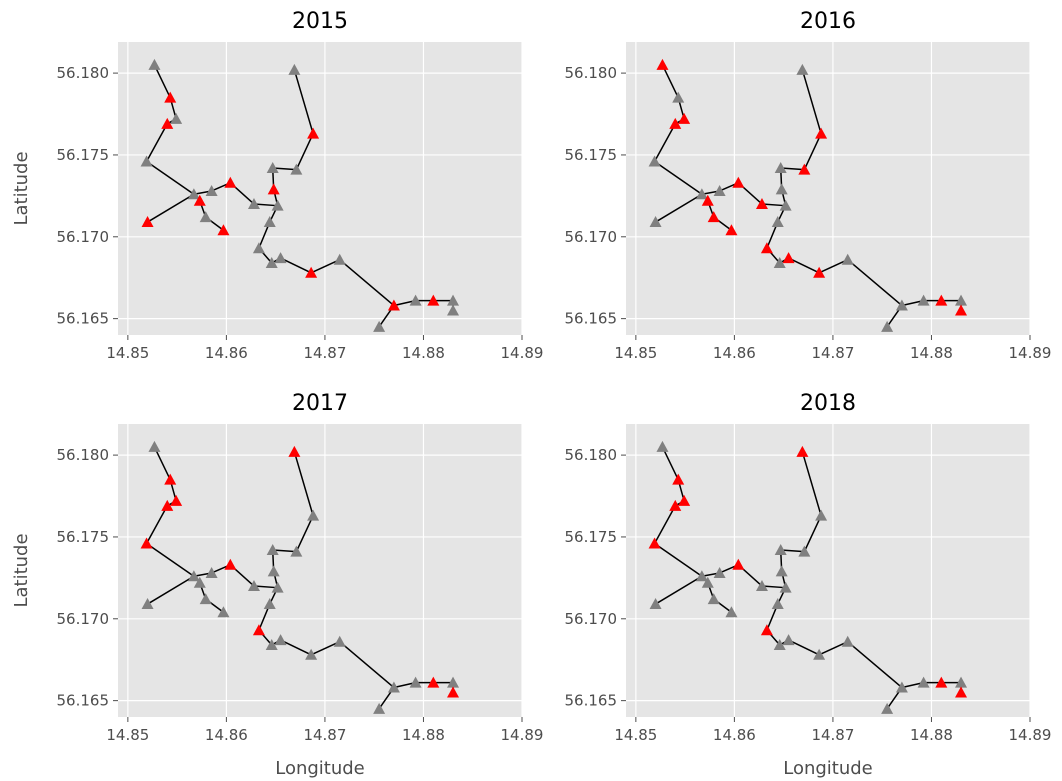  I want to click on x-tick-label: 14.86, so click(734, 735).